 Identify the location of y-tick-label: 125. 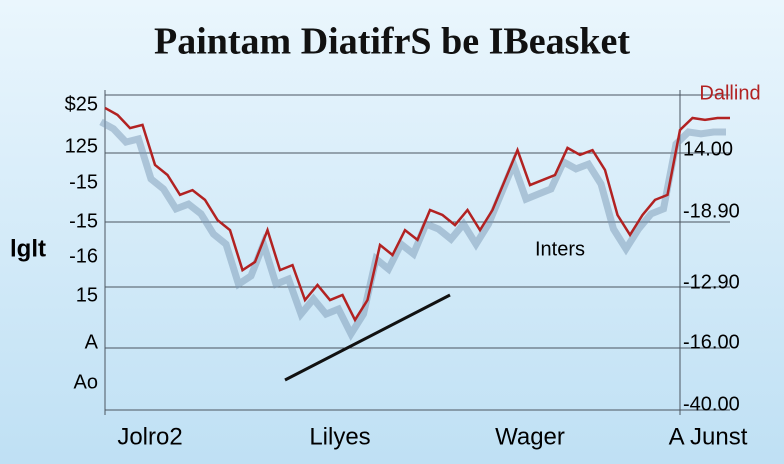
(81, 146).